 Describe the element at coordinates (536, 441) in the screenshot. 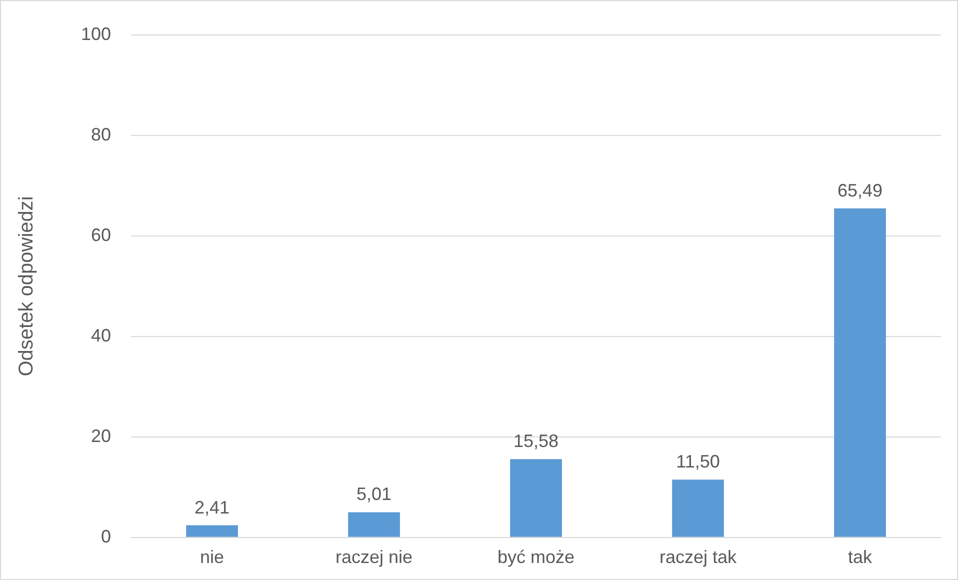

I see `data-label: 15,58` at that location.